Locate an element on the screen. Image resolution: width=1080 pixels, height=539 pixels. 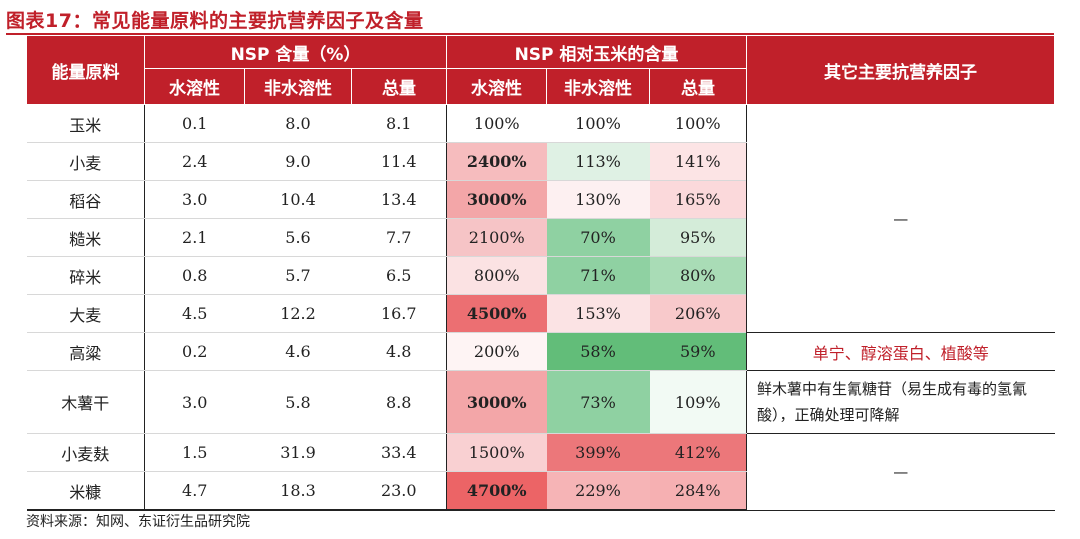
rel-insoluble: 130% is located at coordinates (598, 199).